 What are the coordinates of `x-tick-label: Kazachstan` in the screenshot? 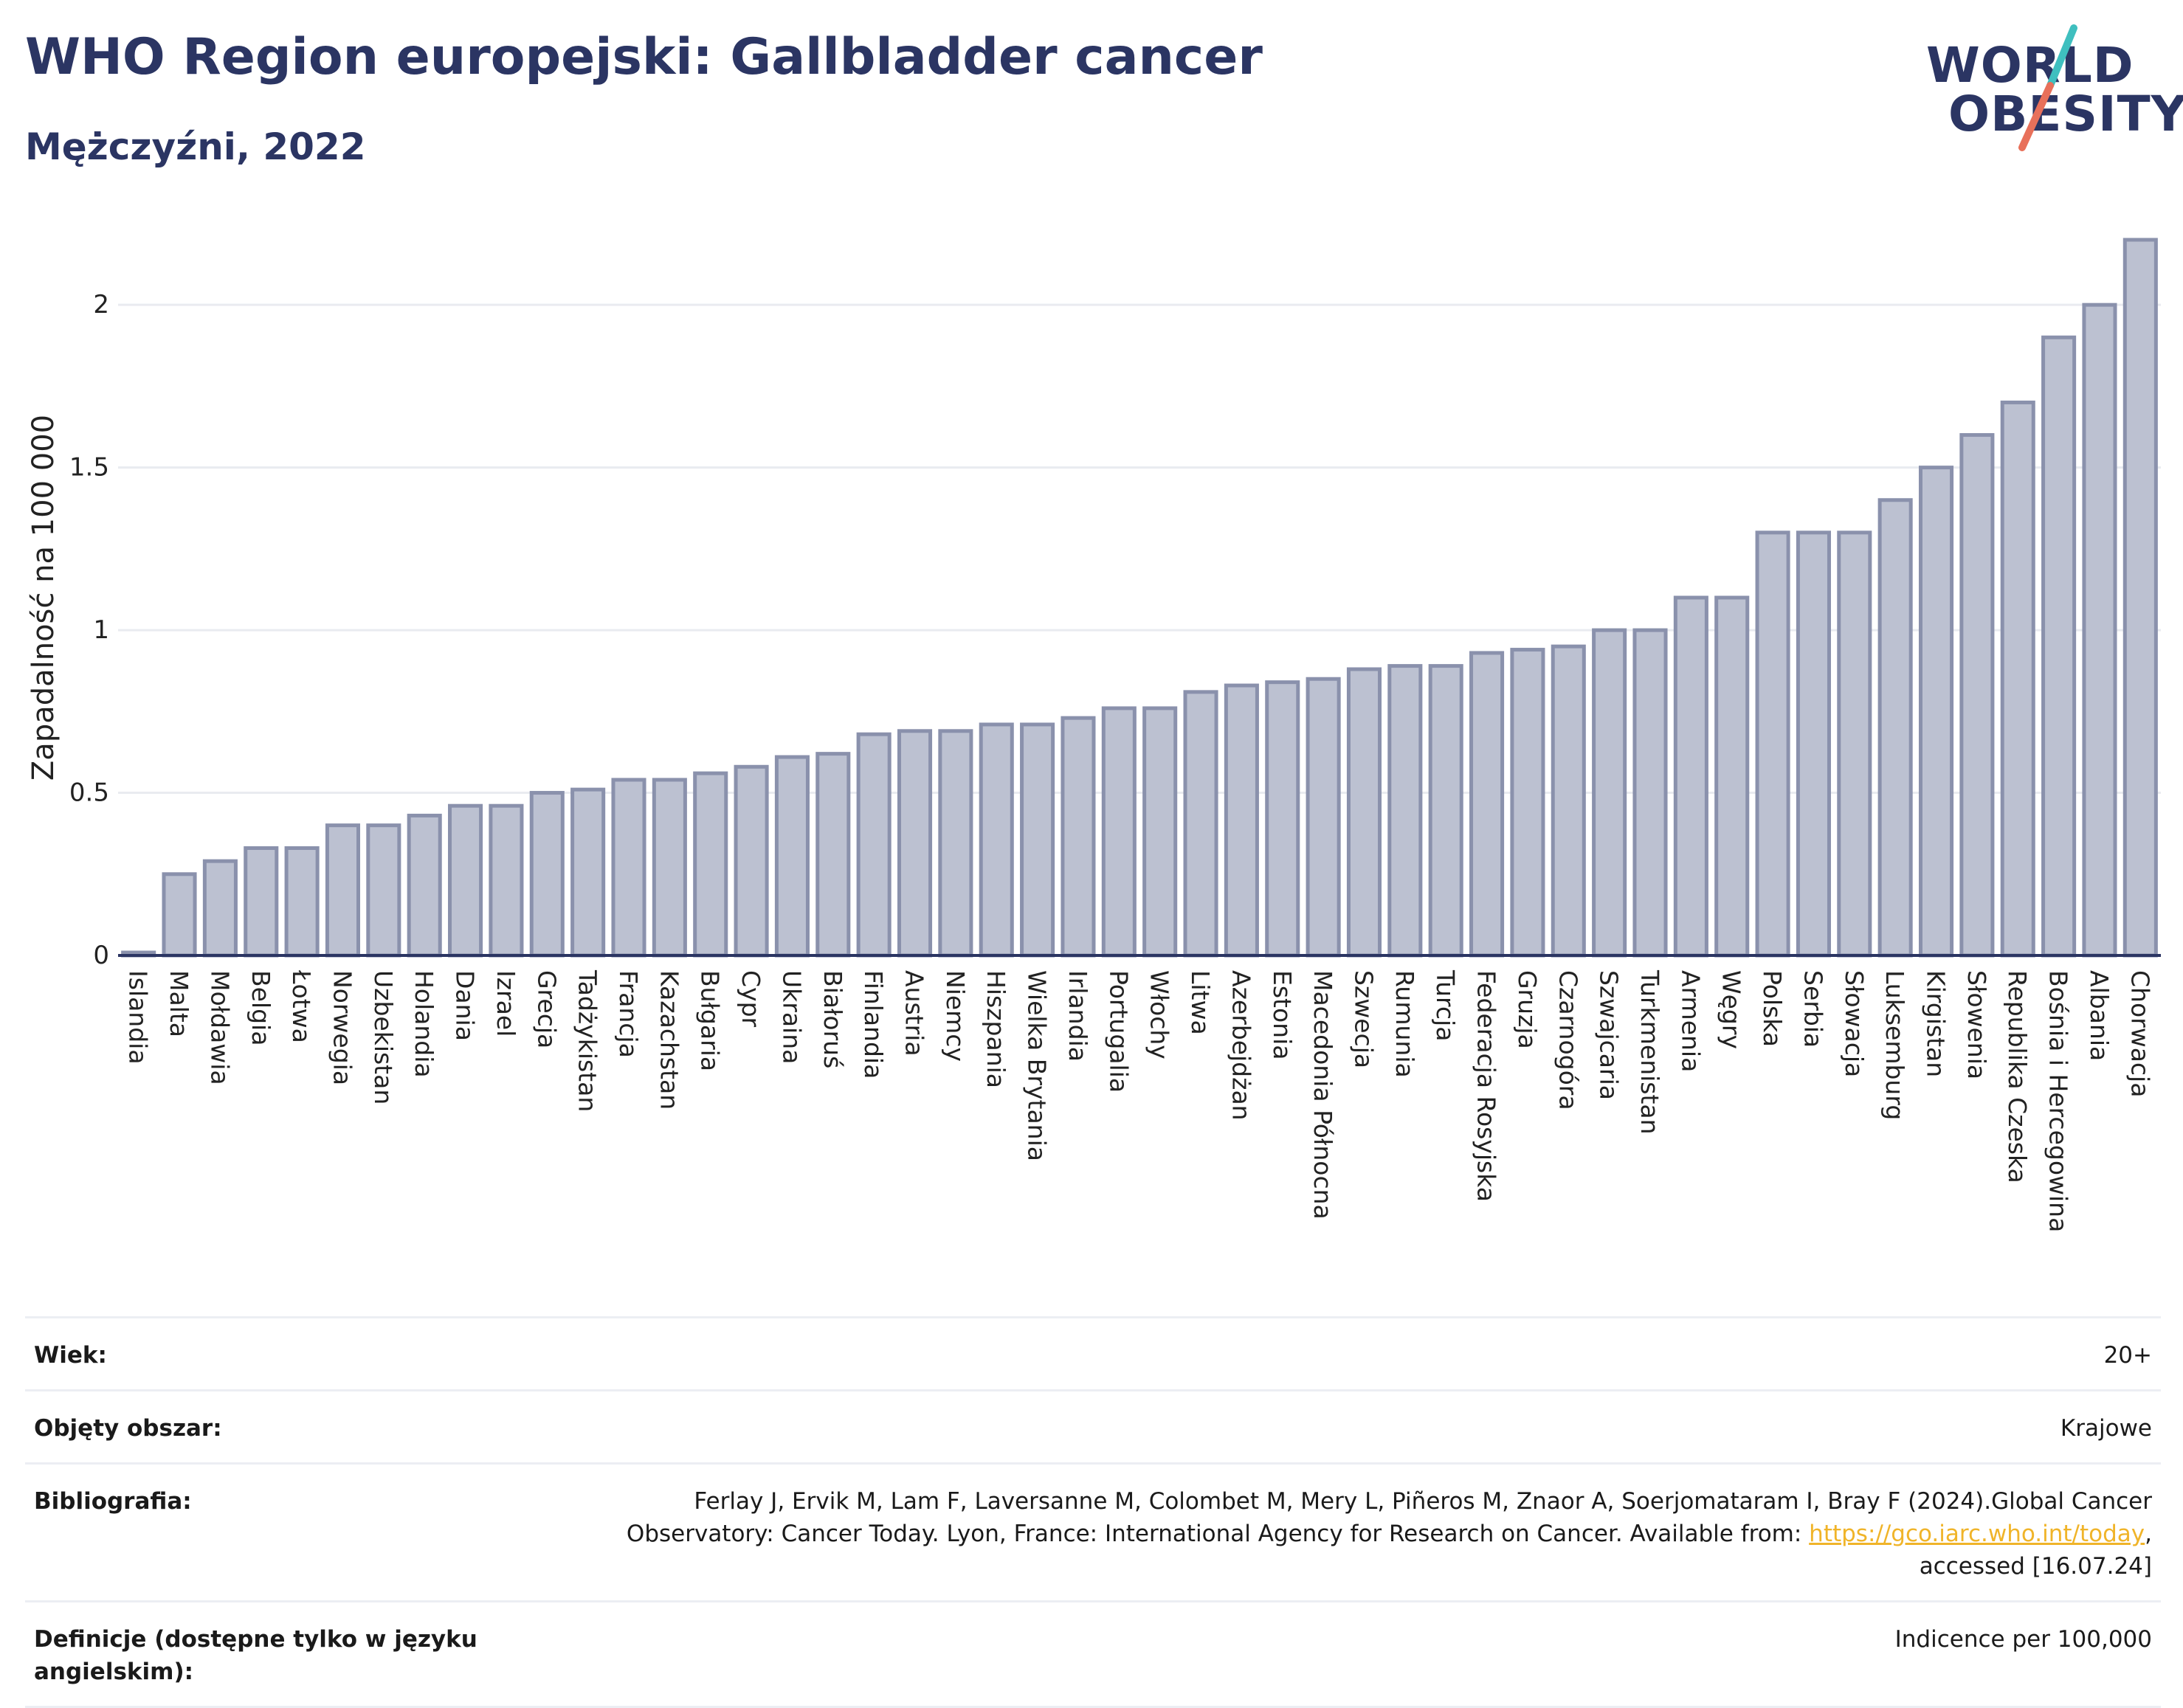 It's located at (669, 1040).